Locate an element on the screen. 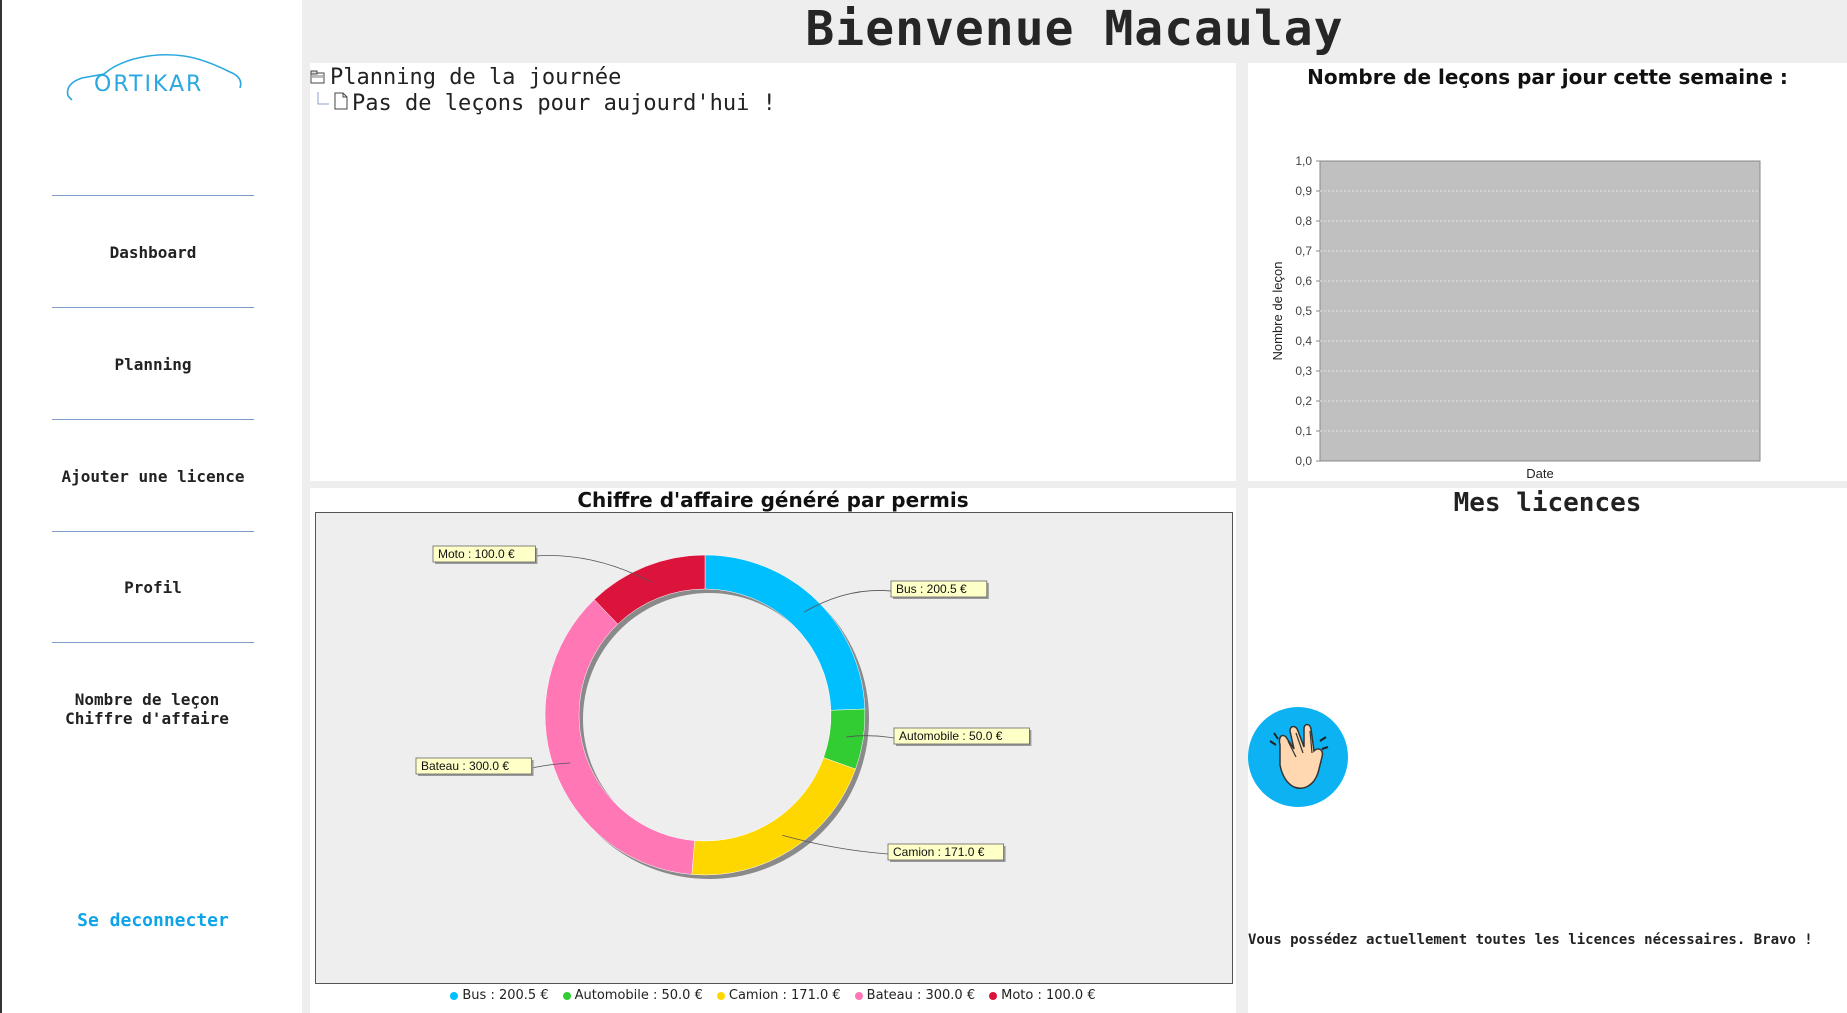 The image size is (1847, 1013). file-icon is located at coordinates (341, 103).